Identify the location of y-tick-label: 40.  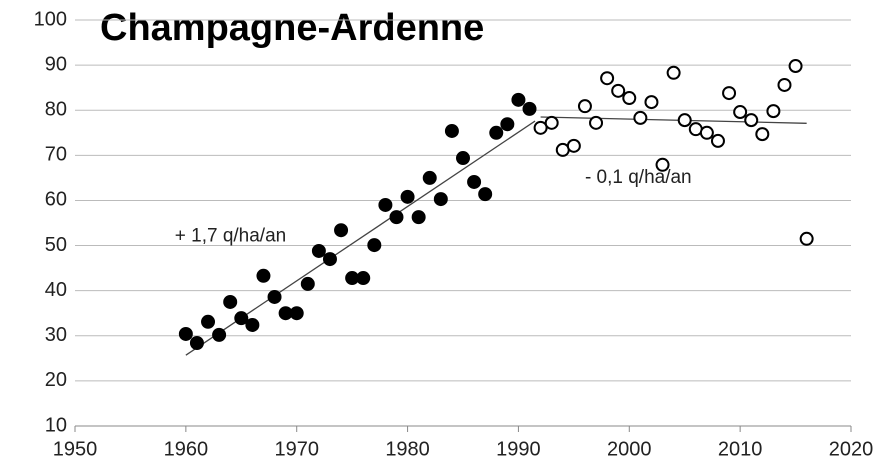
(56, 290).